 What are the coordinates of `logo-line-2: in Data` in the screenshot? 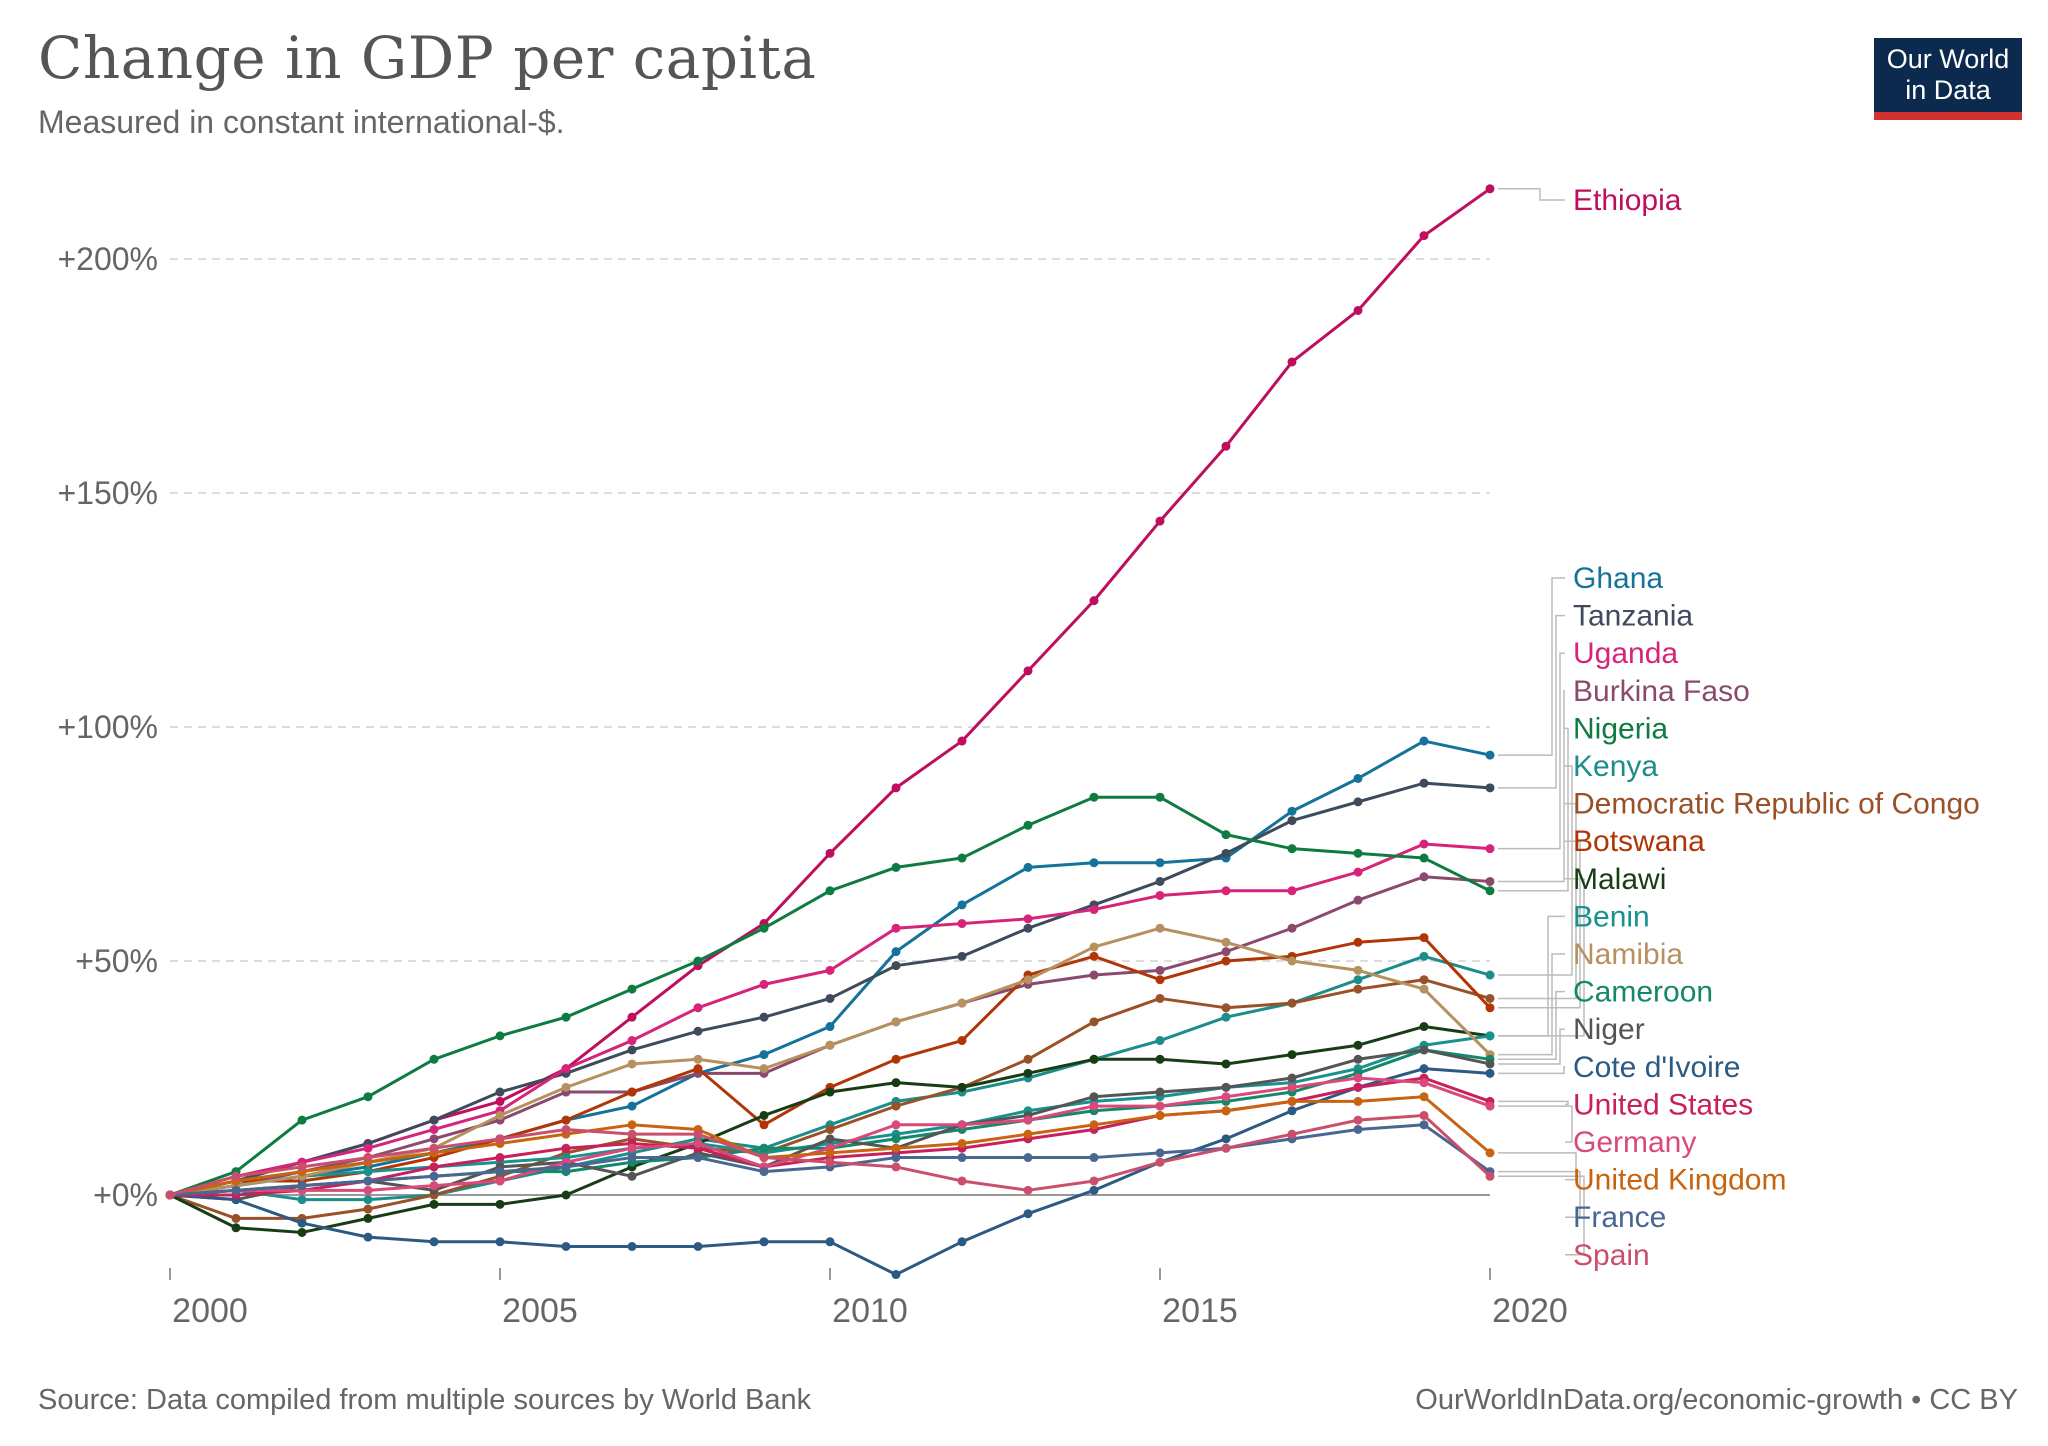 It's located at (1948, 90).